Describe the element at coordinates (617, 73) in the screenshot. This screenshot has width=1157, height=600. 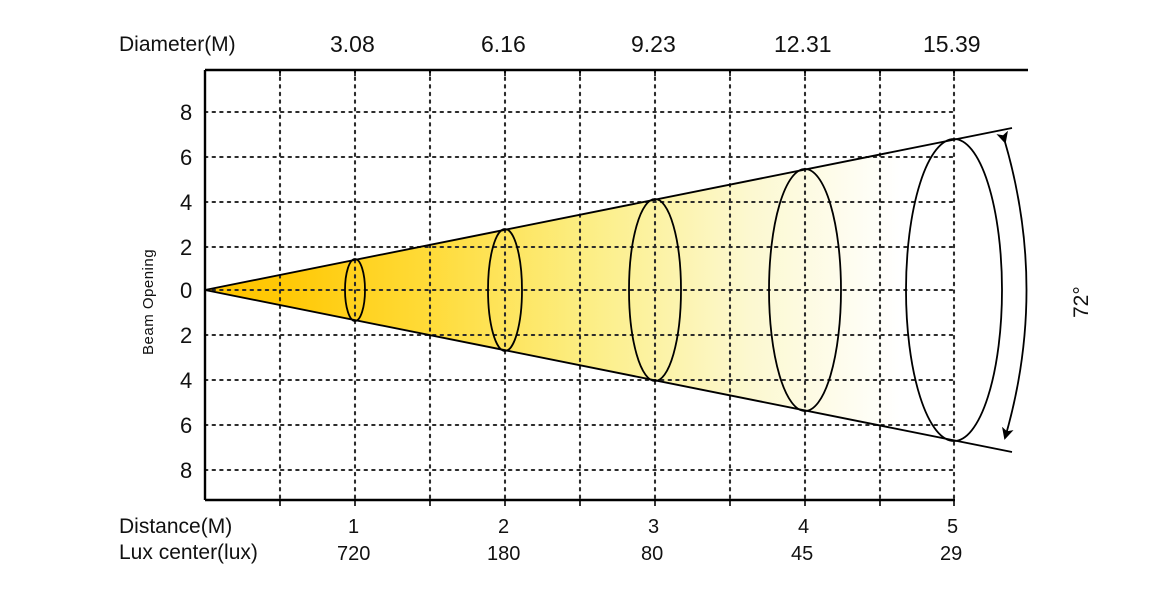
I see `top-axis-ticks` at that location.